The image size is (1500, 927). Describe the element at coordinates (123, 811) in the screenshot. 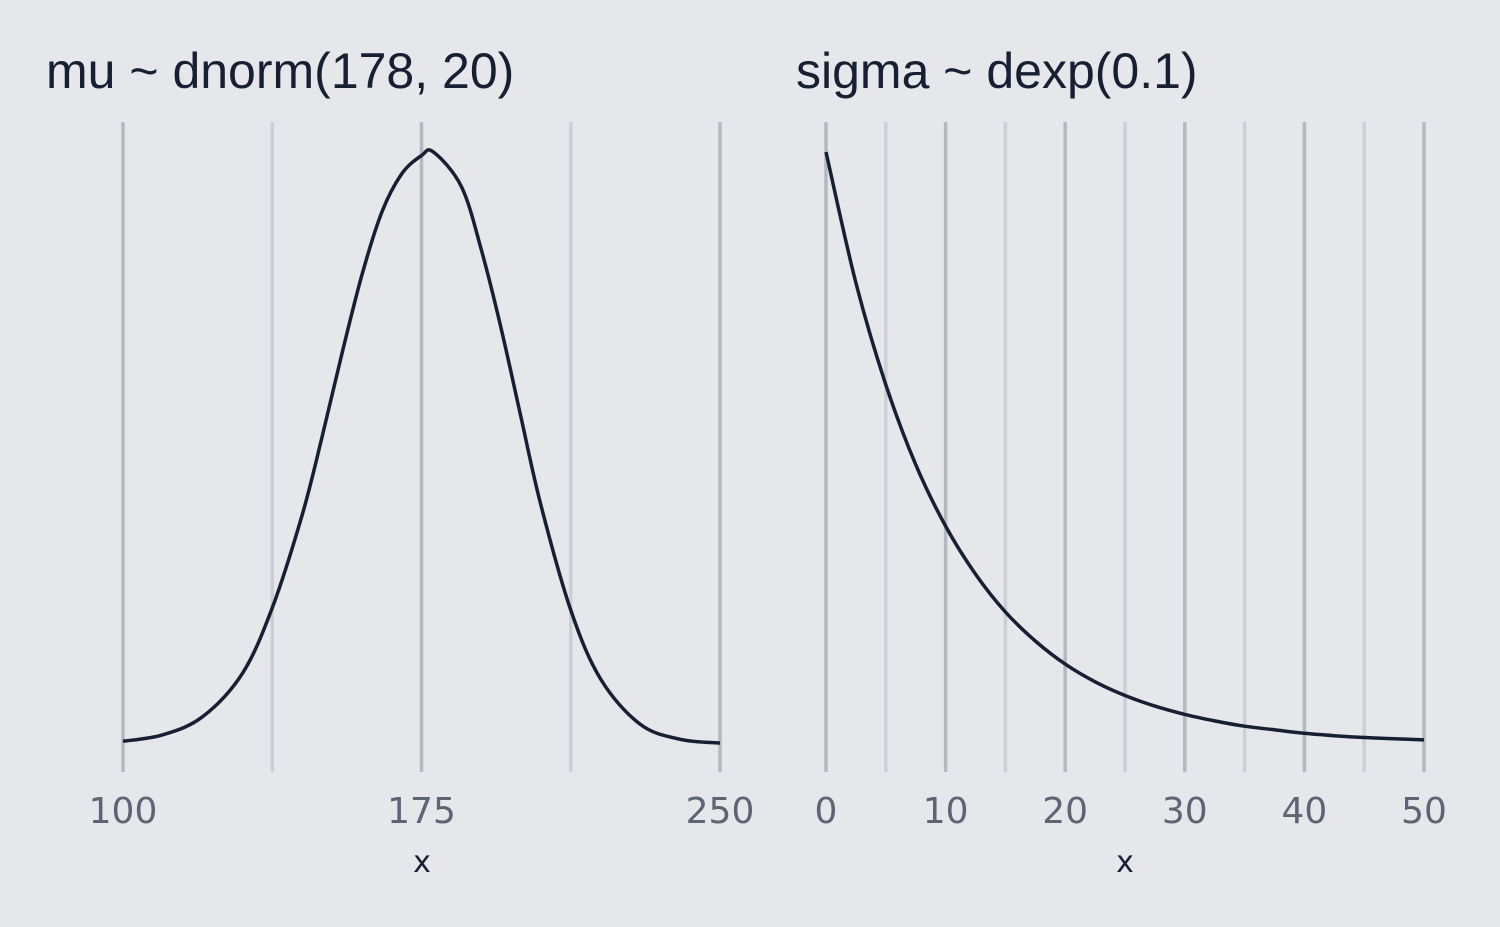

I see `x-tick-label: 100` at that location.